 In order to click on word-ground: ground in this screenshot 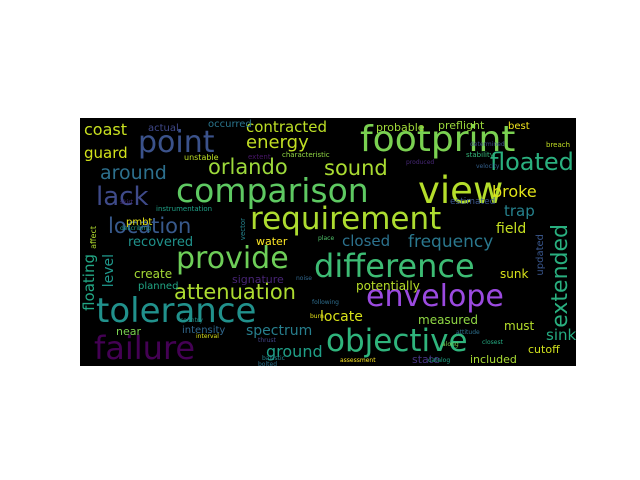, I will do `click(294, 351)`.